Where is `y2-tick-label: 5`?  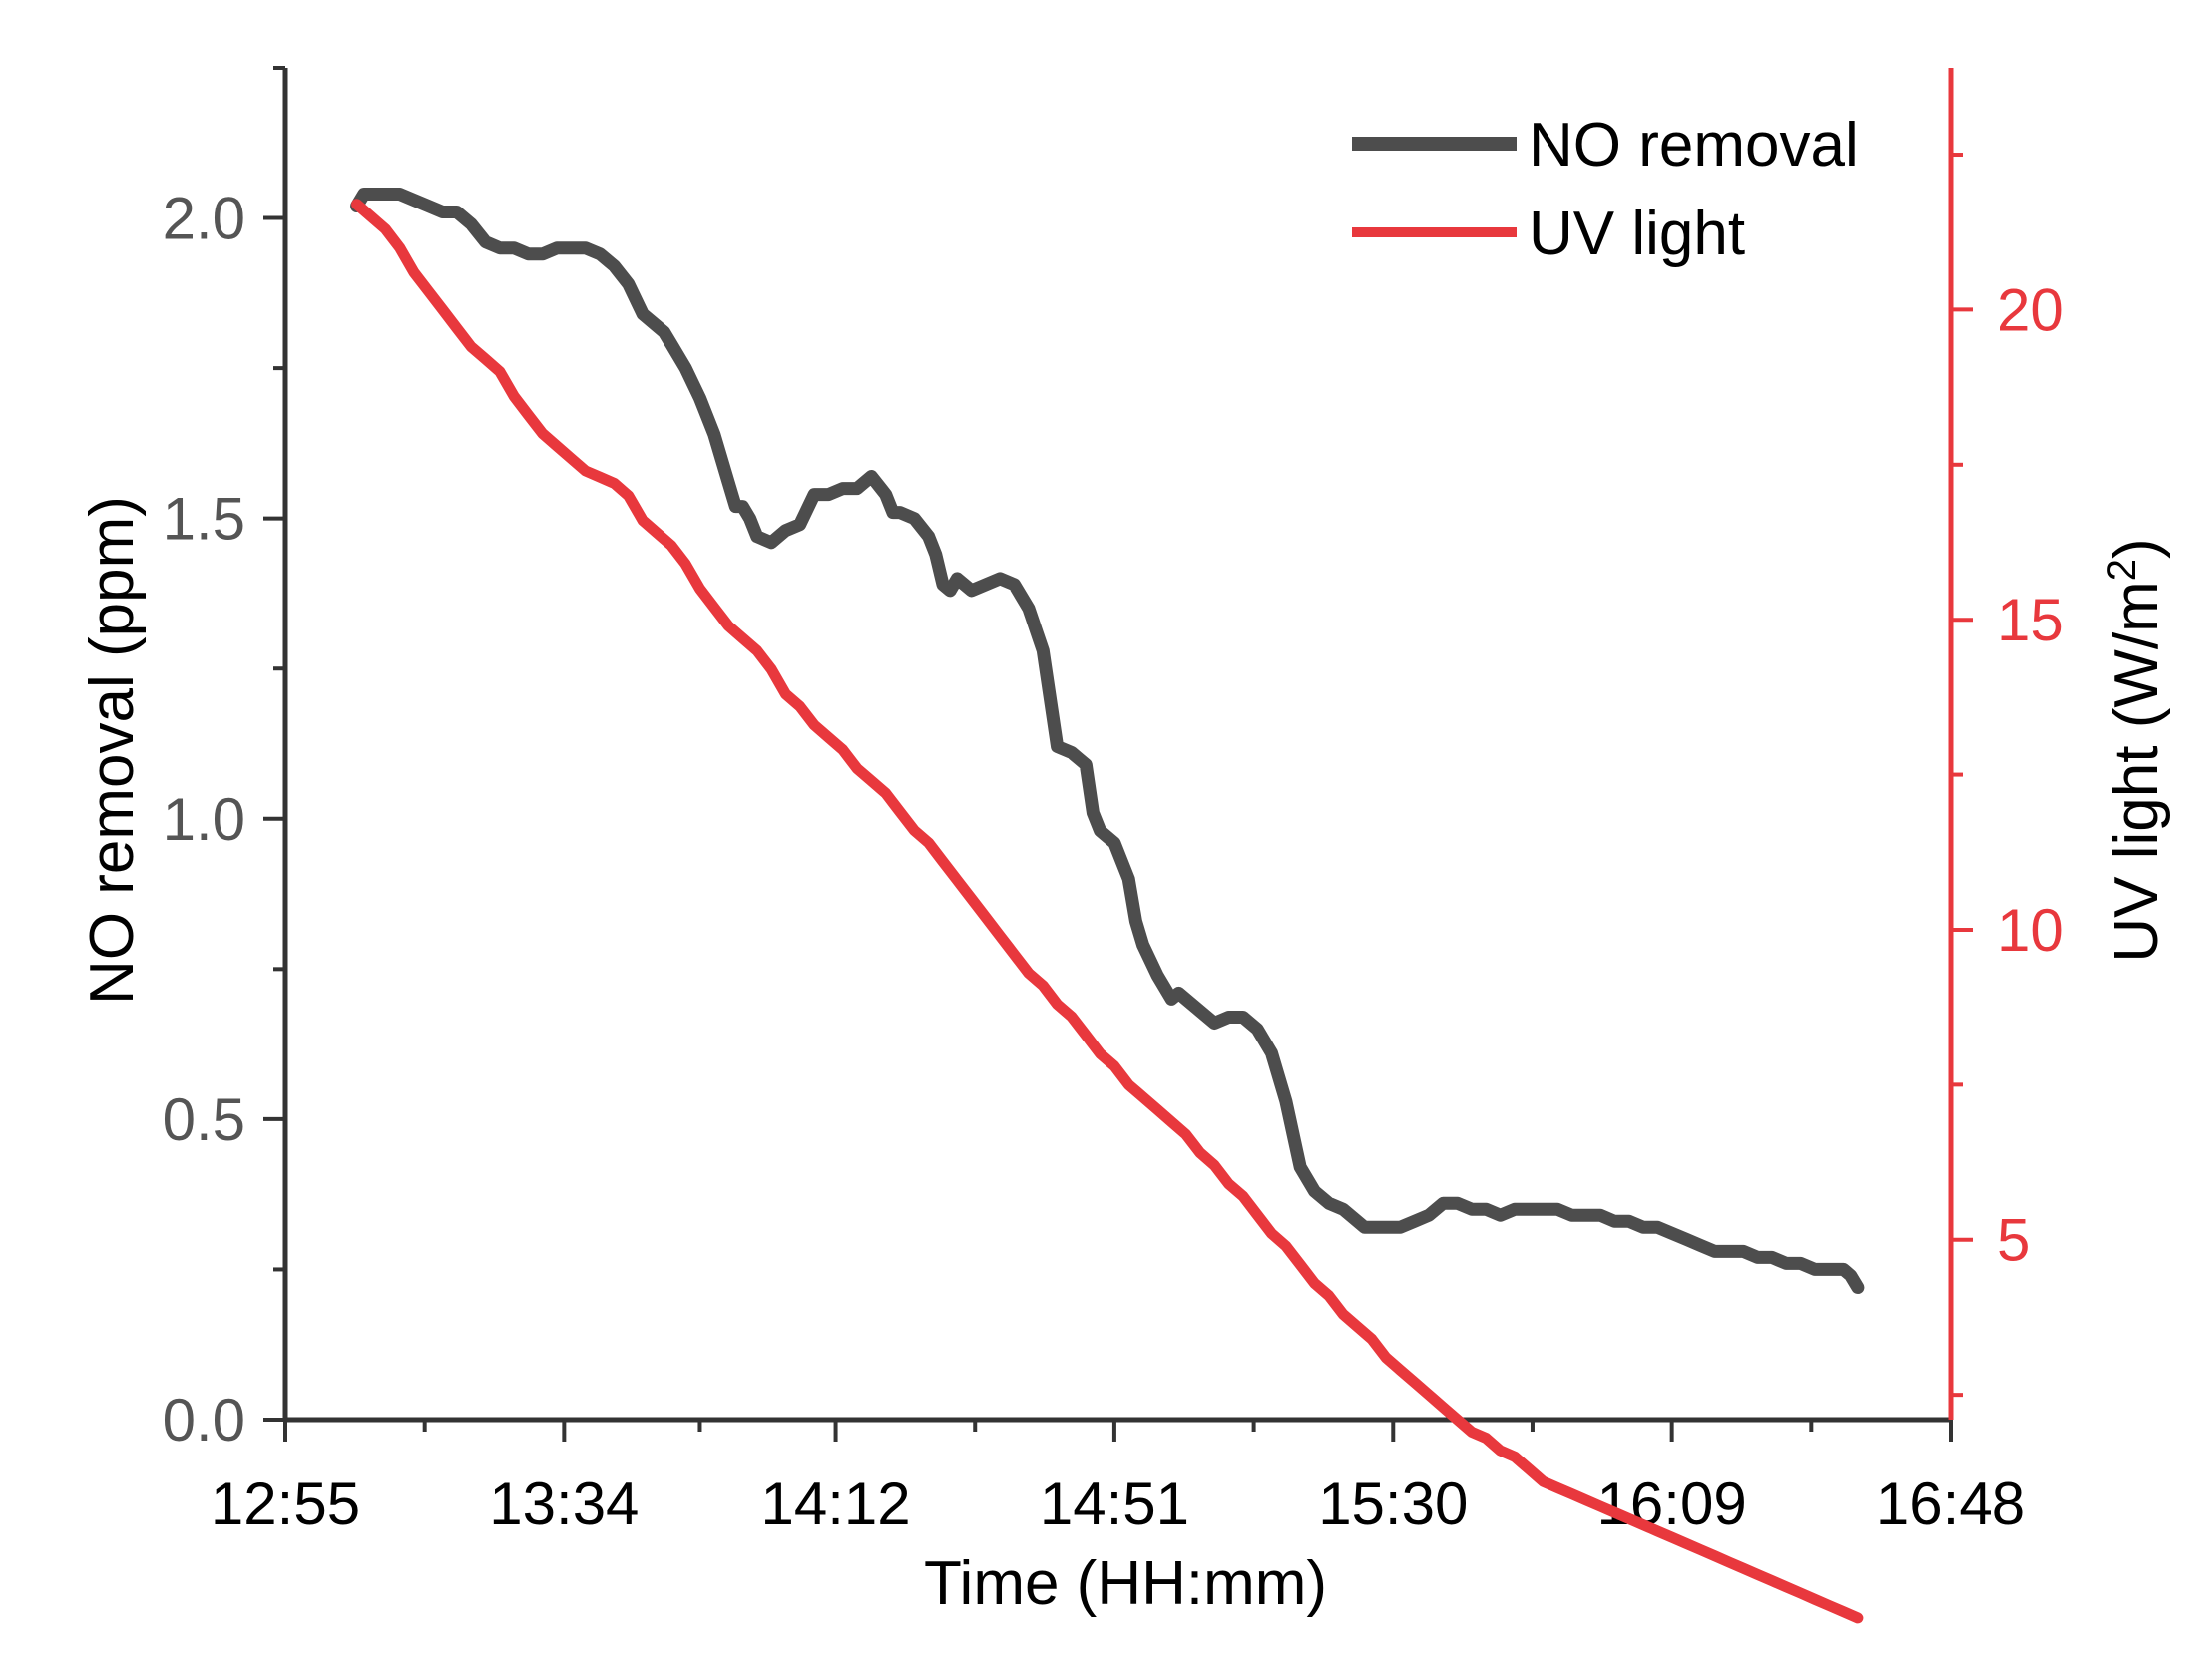
y2-tick-label: 5 is located at coordinates (2013, 1240).